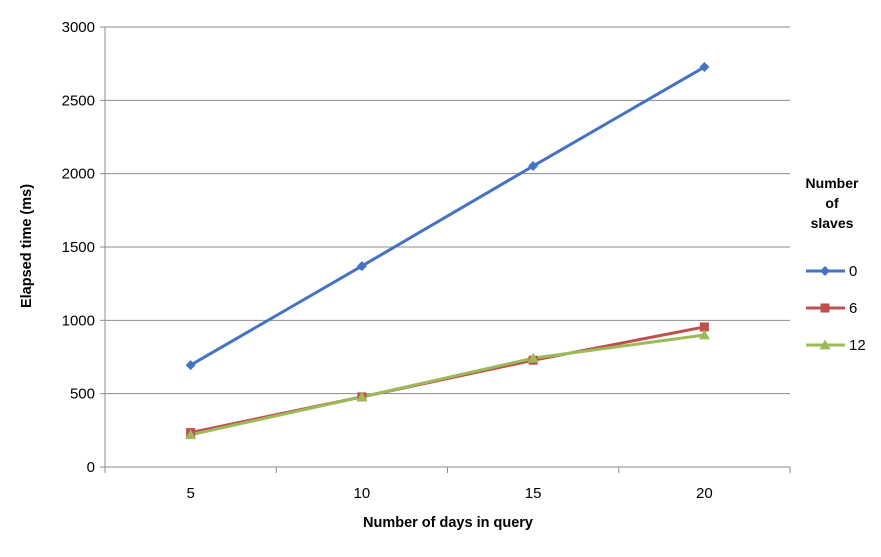  What do you see at coordinates (533, 493) in the screenshot?
I see `x-tick-label: 15` at bounding box center [533, 493].